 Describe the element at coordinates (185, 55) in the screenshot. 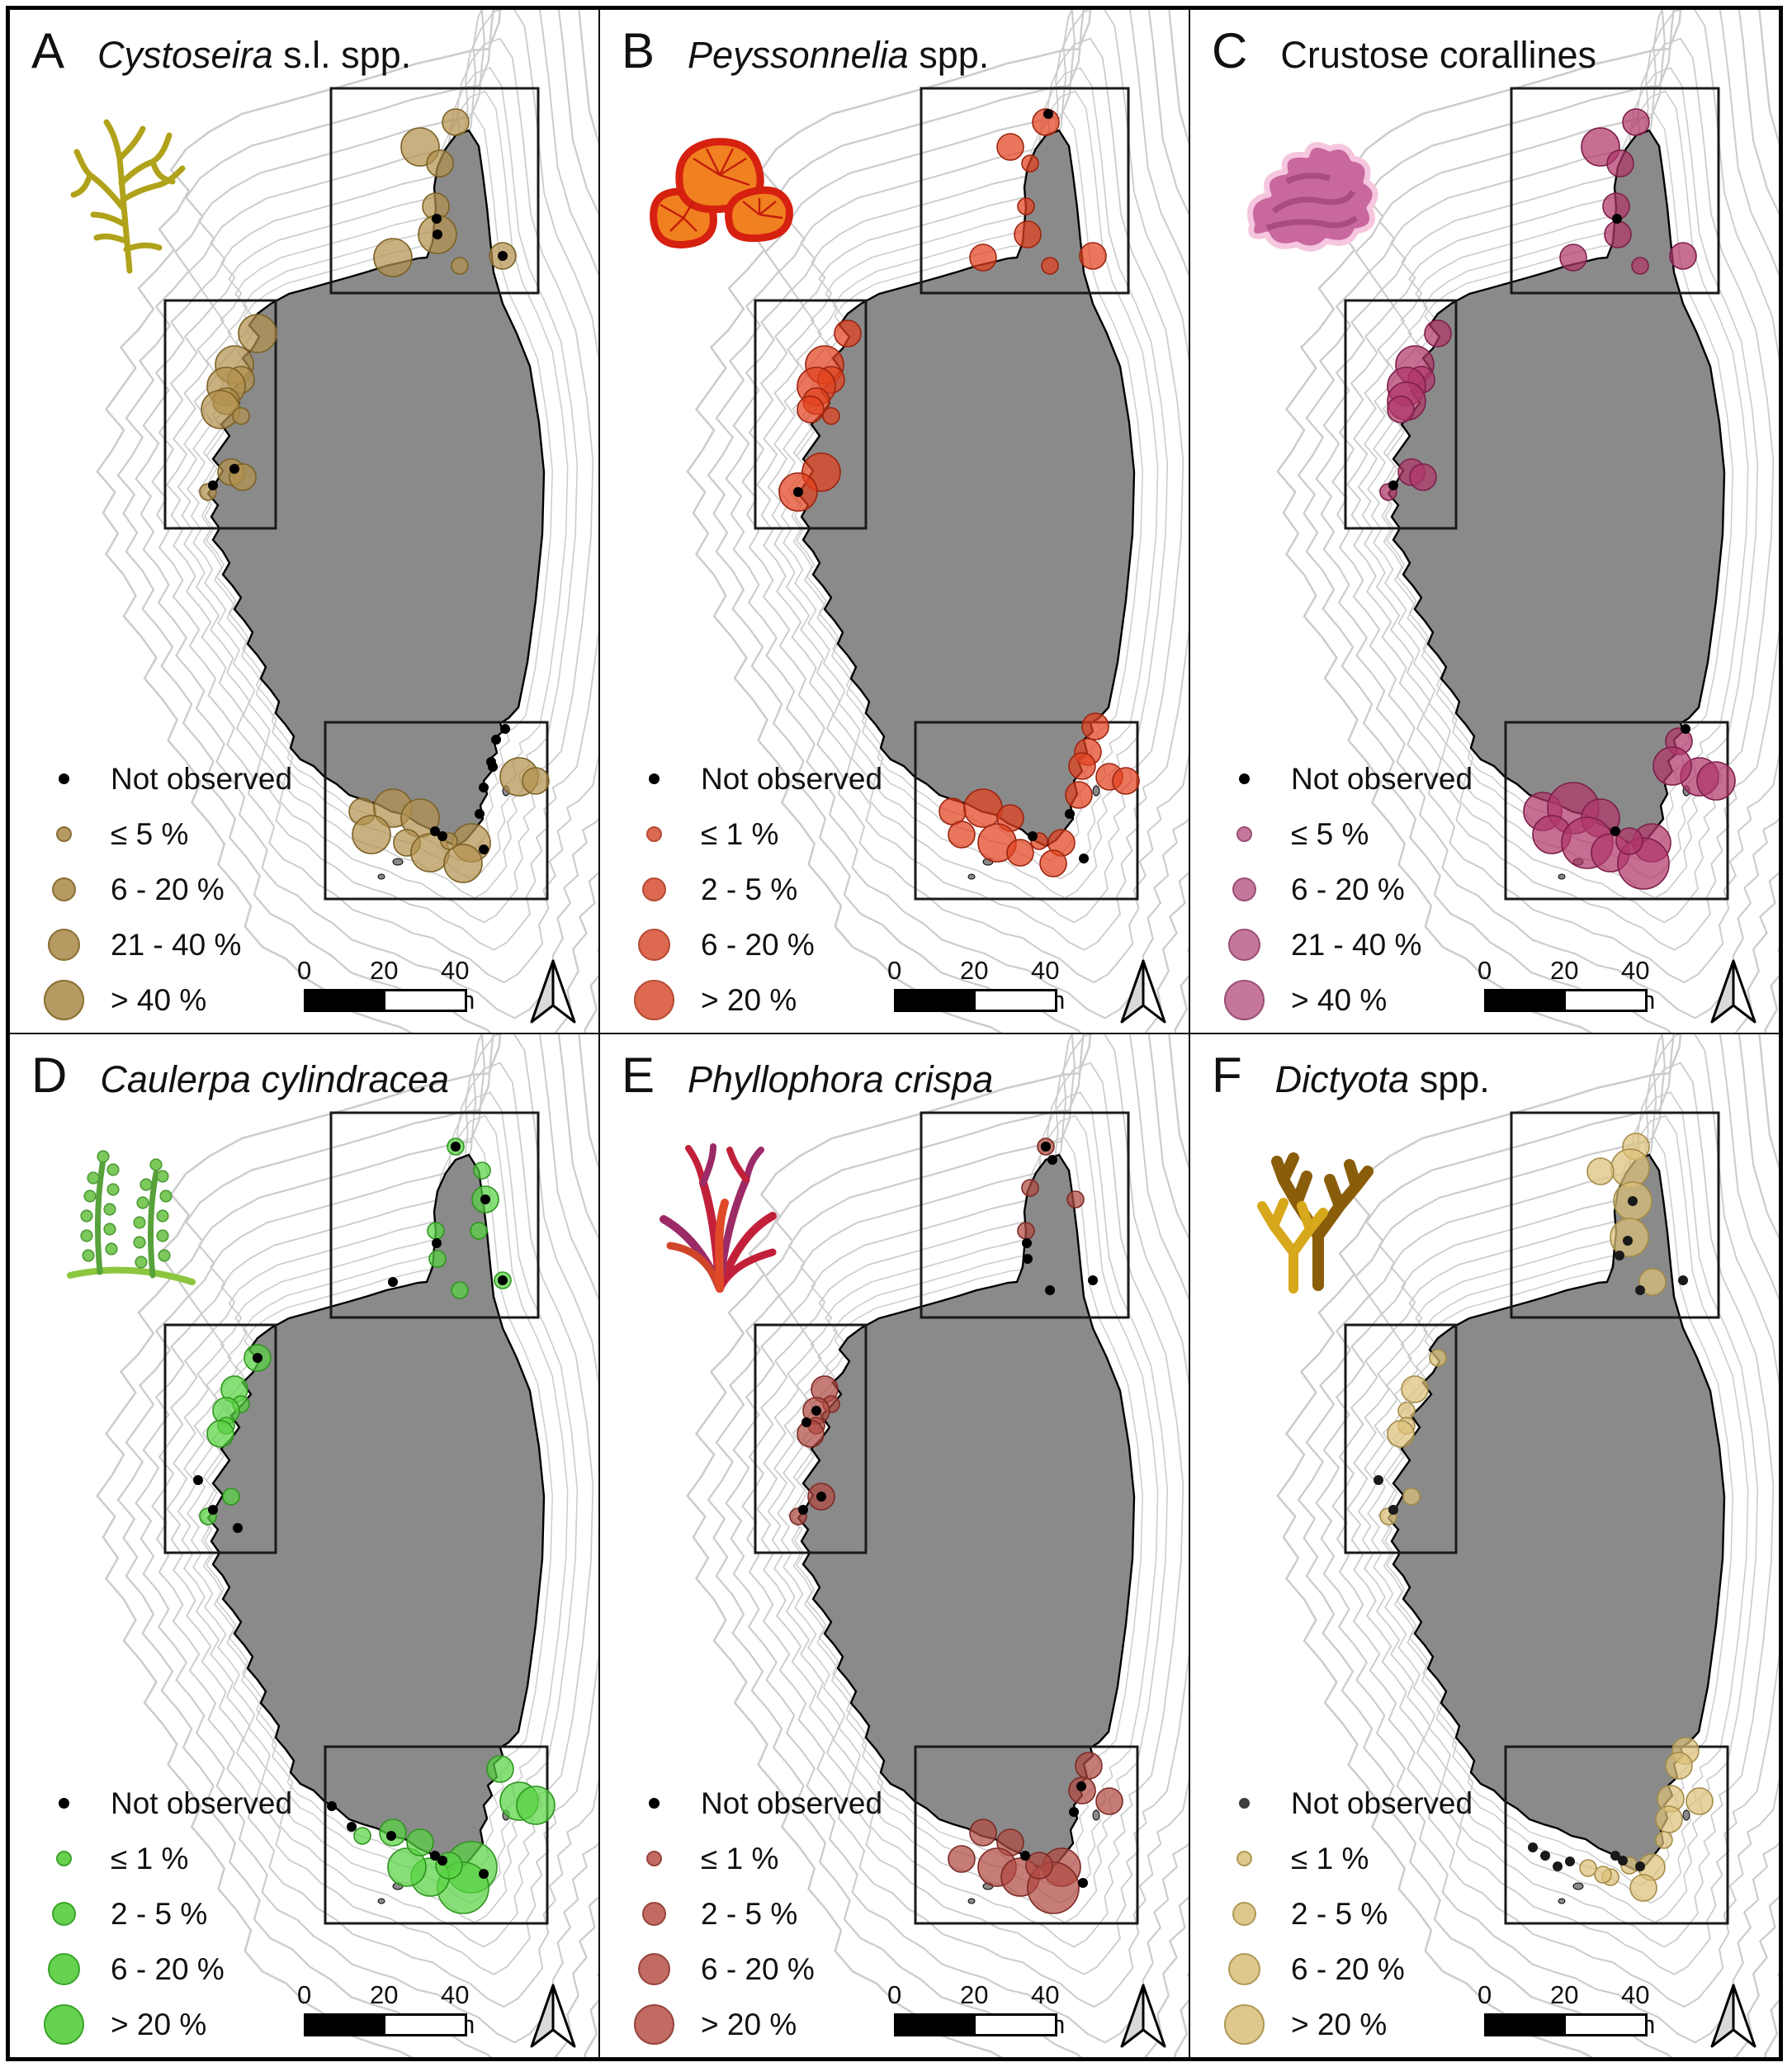

I see `panel-title-italic: Cystoseira` at that location.